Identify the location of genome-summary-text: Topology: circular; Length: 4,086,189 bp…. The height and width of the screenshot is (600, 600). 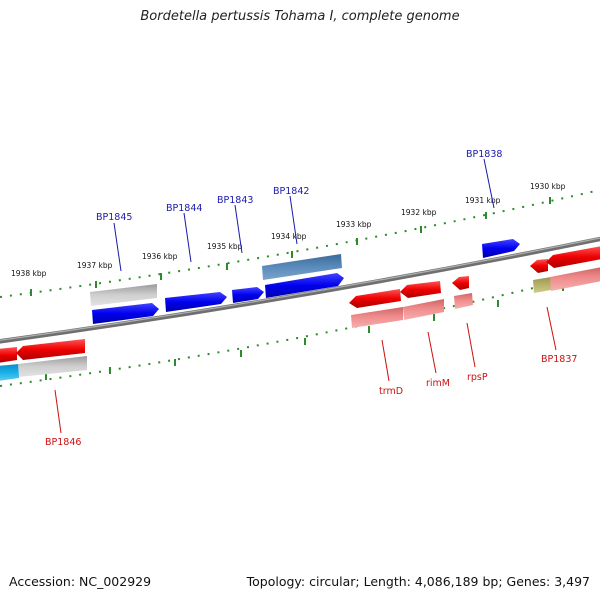
(418, 581).